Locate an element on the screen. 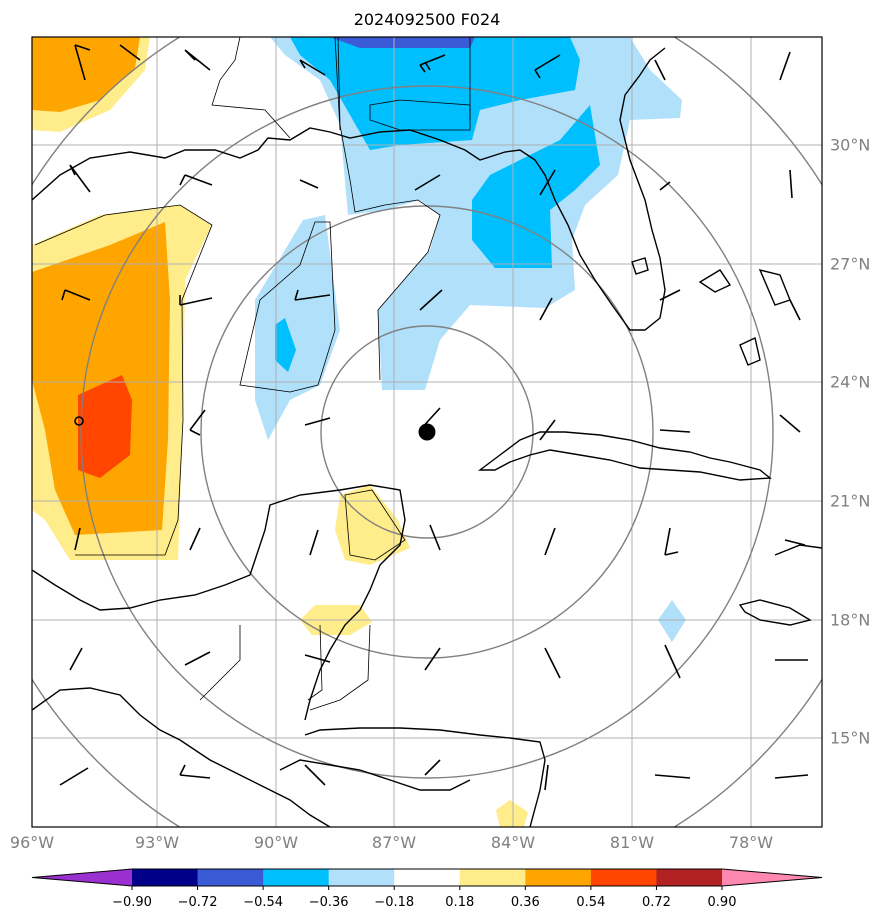 The image size is (892, 924). lon-label: 81°W is located at coordinates (632, 842).